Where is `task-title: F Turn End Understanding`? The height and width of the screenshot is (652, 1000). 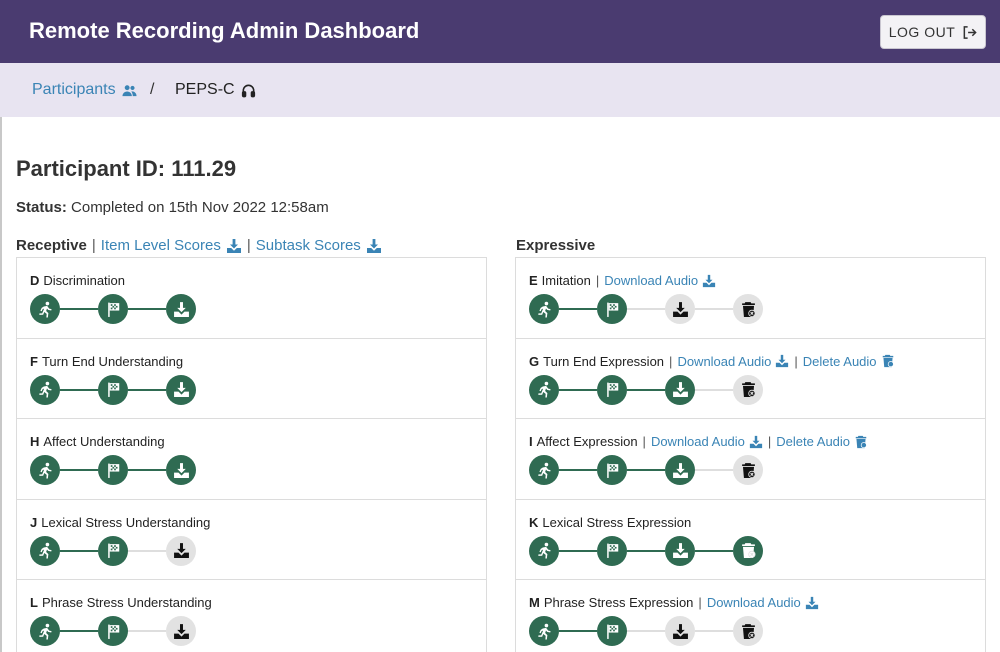 task-title: F Turn End Understanding is located at coordinates (106, 361).